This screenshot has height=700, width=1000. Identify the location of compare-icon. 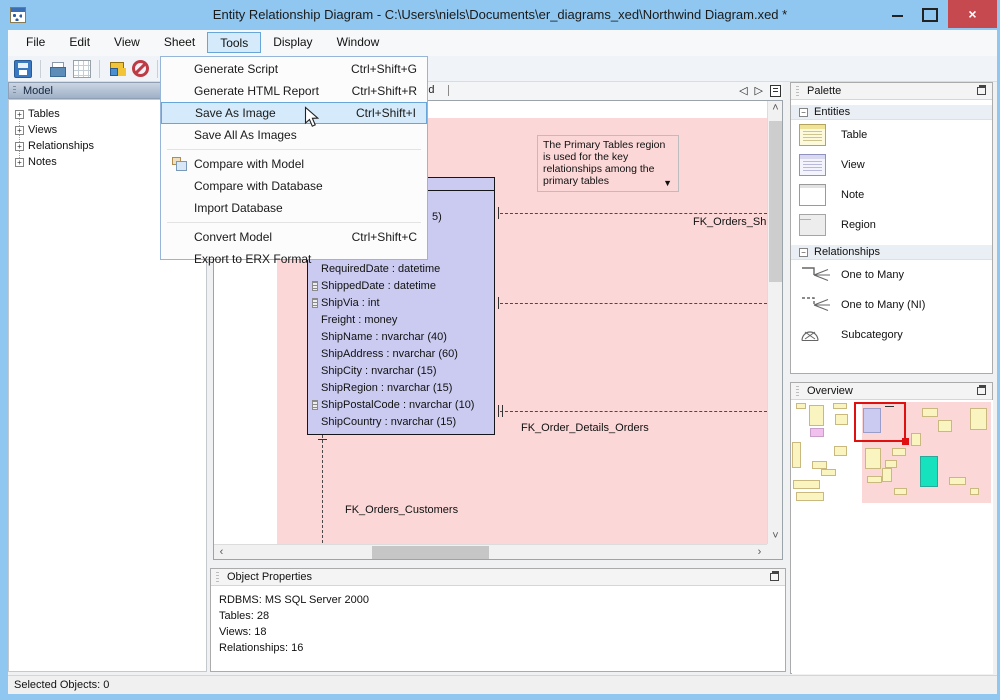
(179, 164).